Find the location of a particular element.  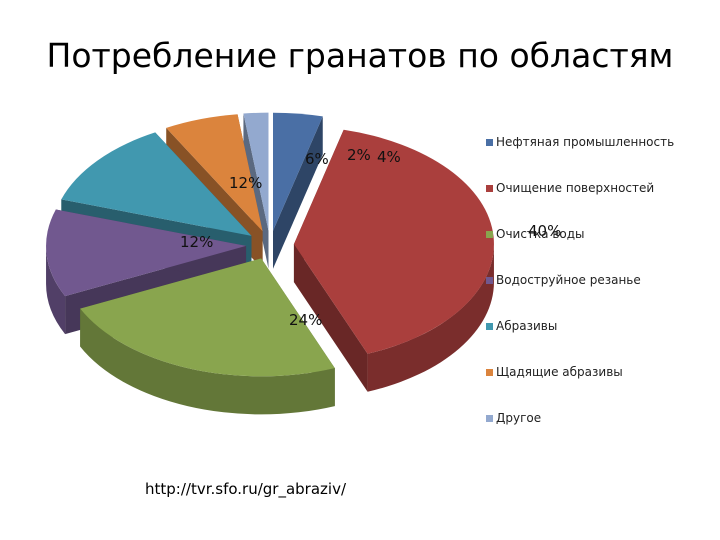

data-label-6: 2% is located at coordinates (359, 155).